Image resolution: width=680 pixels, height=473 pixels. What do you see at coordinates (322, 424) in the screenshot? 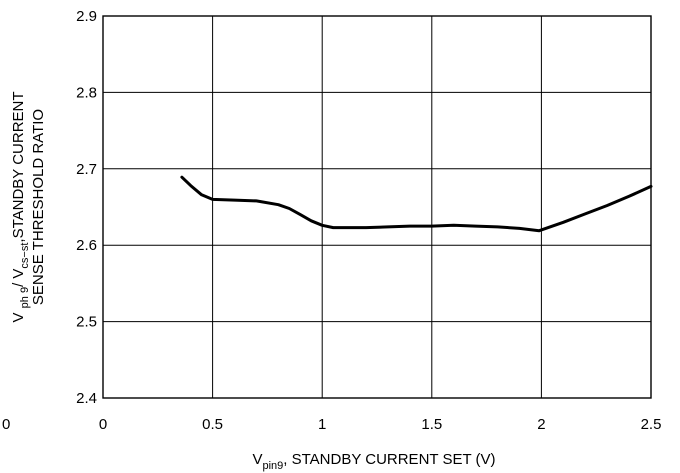
I see `x-tick-label-2: 1` at bounding box center [322, 424].